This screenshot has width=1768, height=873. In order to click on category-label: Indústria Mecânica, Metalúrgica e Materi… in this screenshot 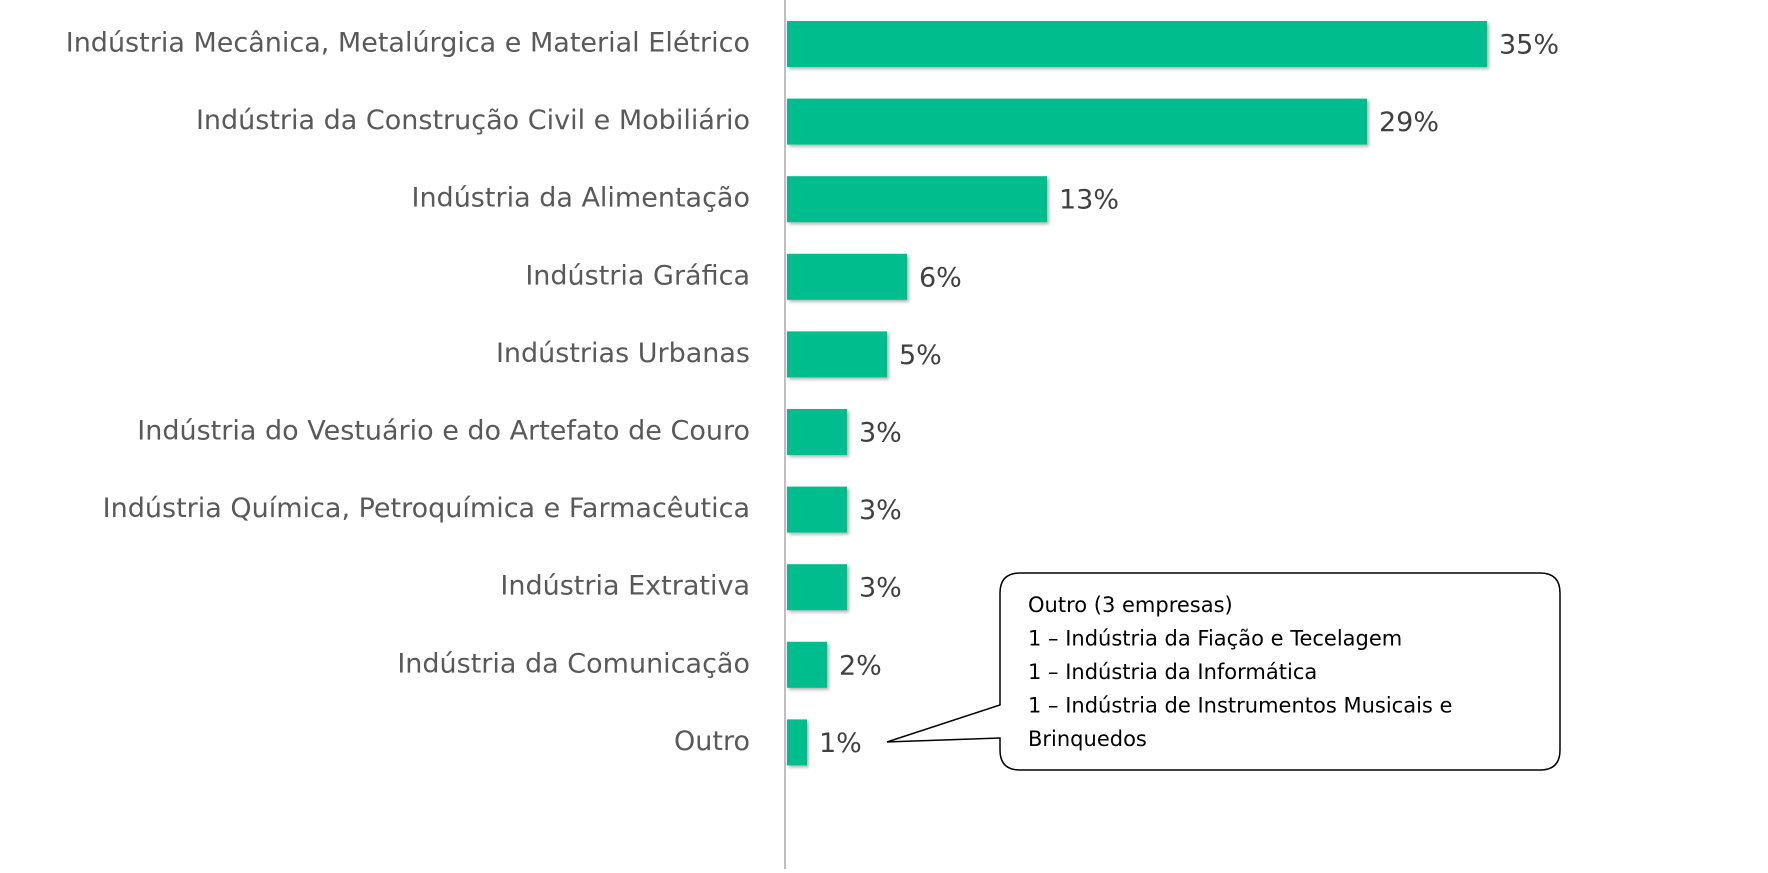, I will do `click(408, 43)`.